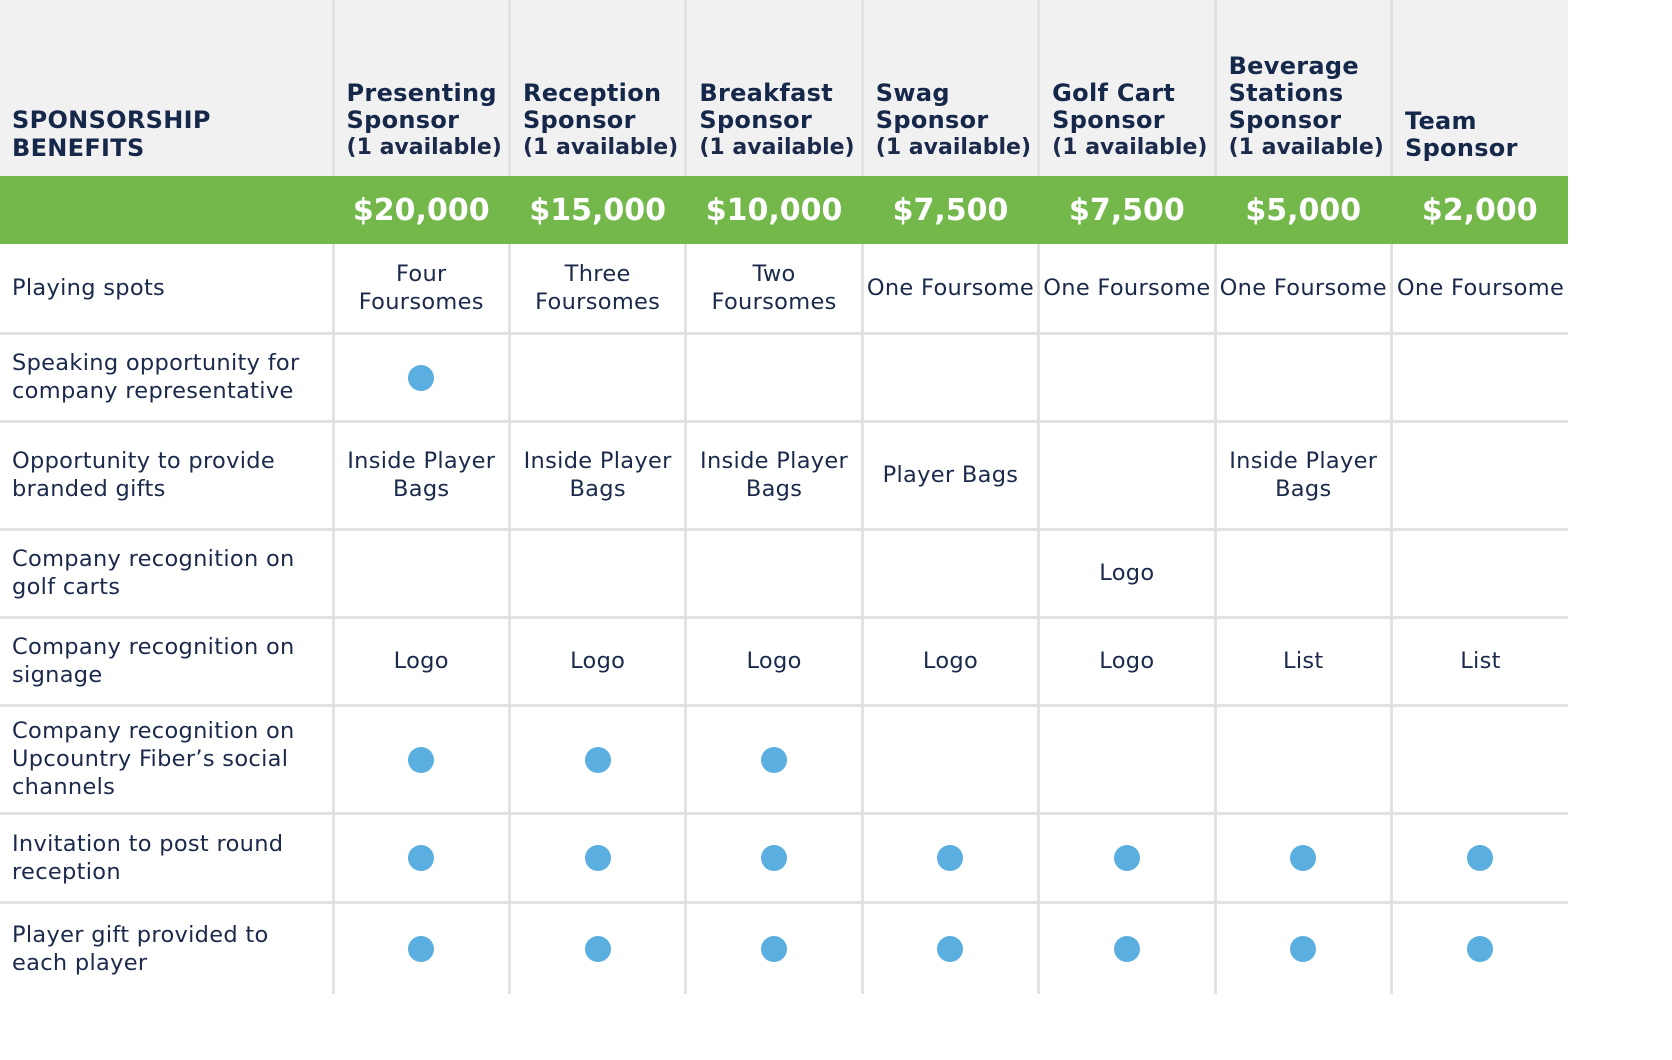 This screenshot has height=1060, width=1672. I want to click on benefits-column-header: SPONSORSHIP BENEFITS, so click(167, 88).